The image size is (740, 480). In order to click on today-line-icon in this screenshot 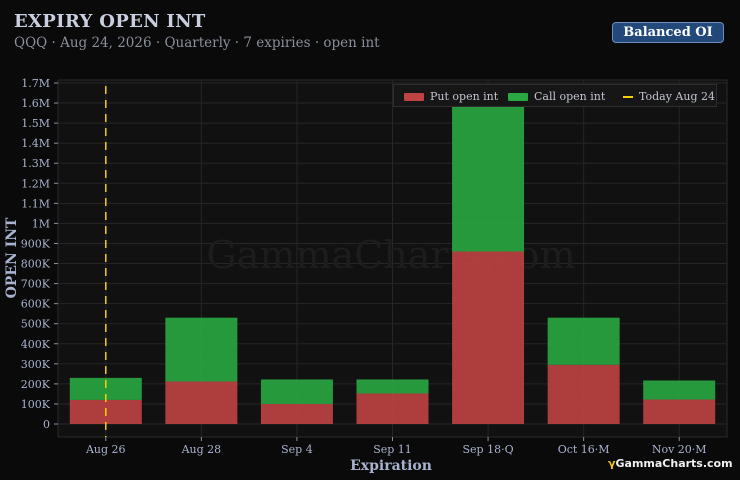, I will do `click(628, 97)`.